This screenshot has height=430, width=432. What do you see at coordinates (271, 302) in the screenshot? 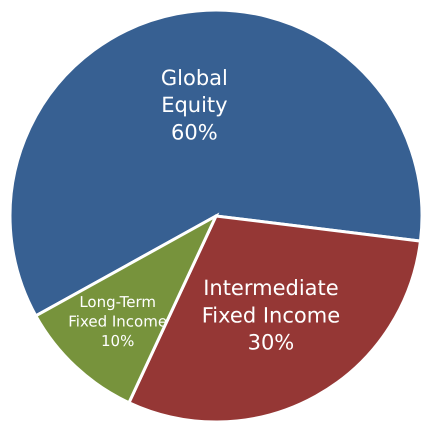
I see `slice-label: Intermediate Fixed Income` at bounding box center [271, 302].